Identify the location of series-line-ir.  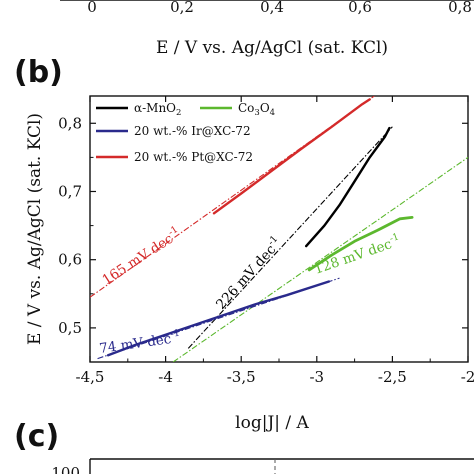
(218, 318).